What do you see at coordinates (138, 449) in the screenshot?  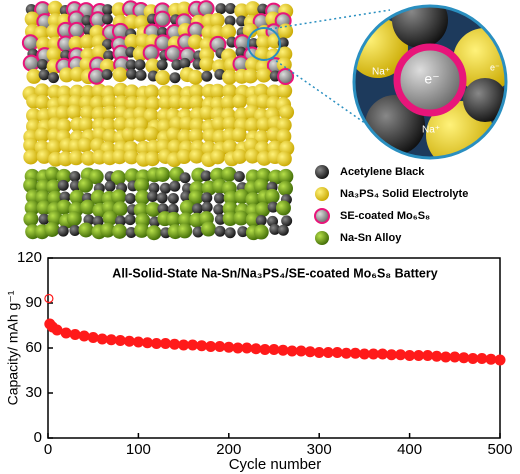 I see `x-tick-label: 100` at bounding box center [138, 449].